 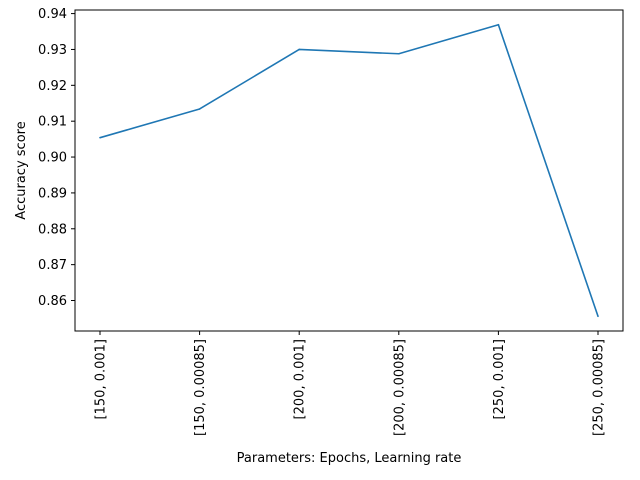 I want to click on y-tick-label: 0.86, so click(x=52, y=301).